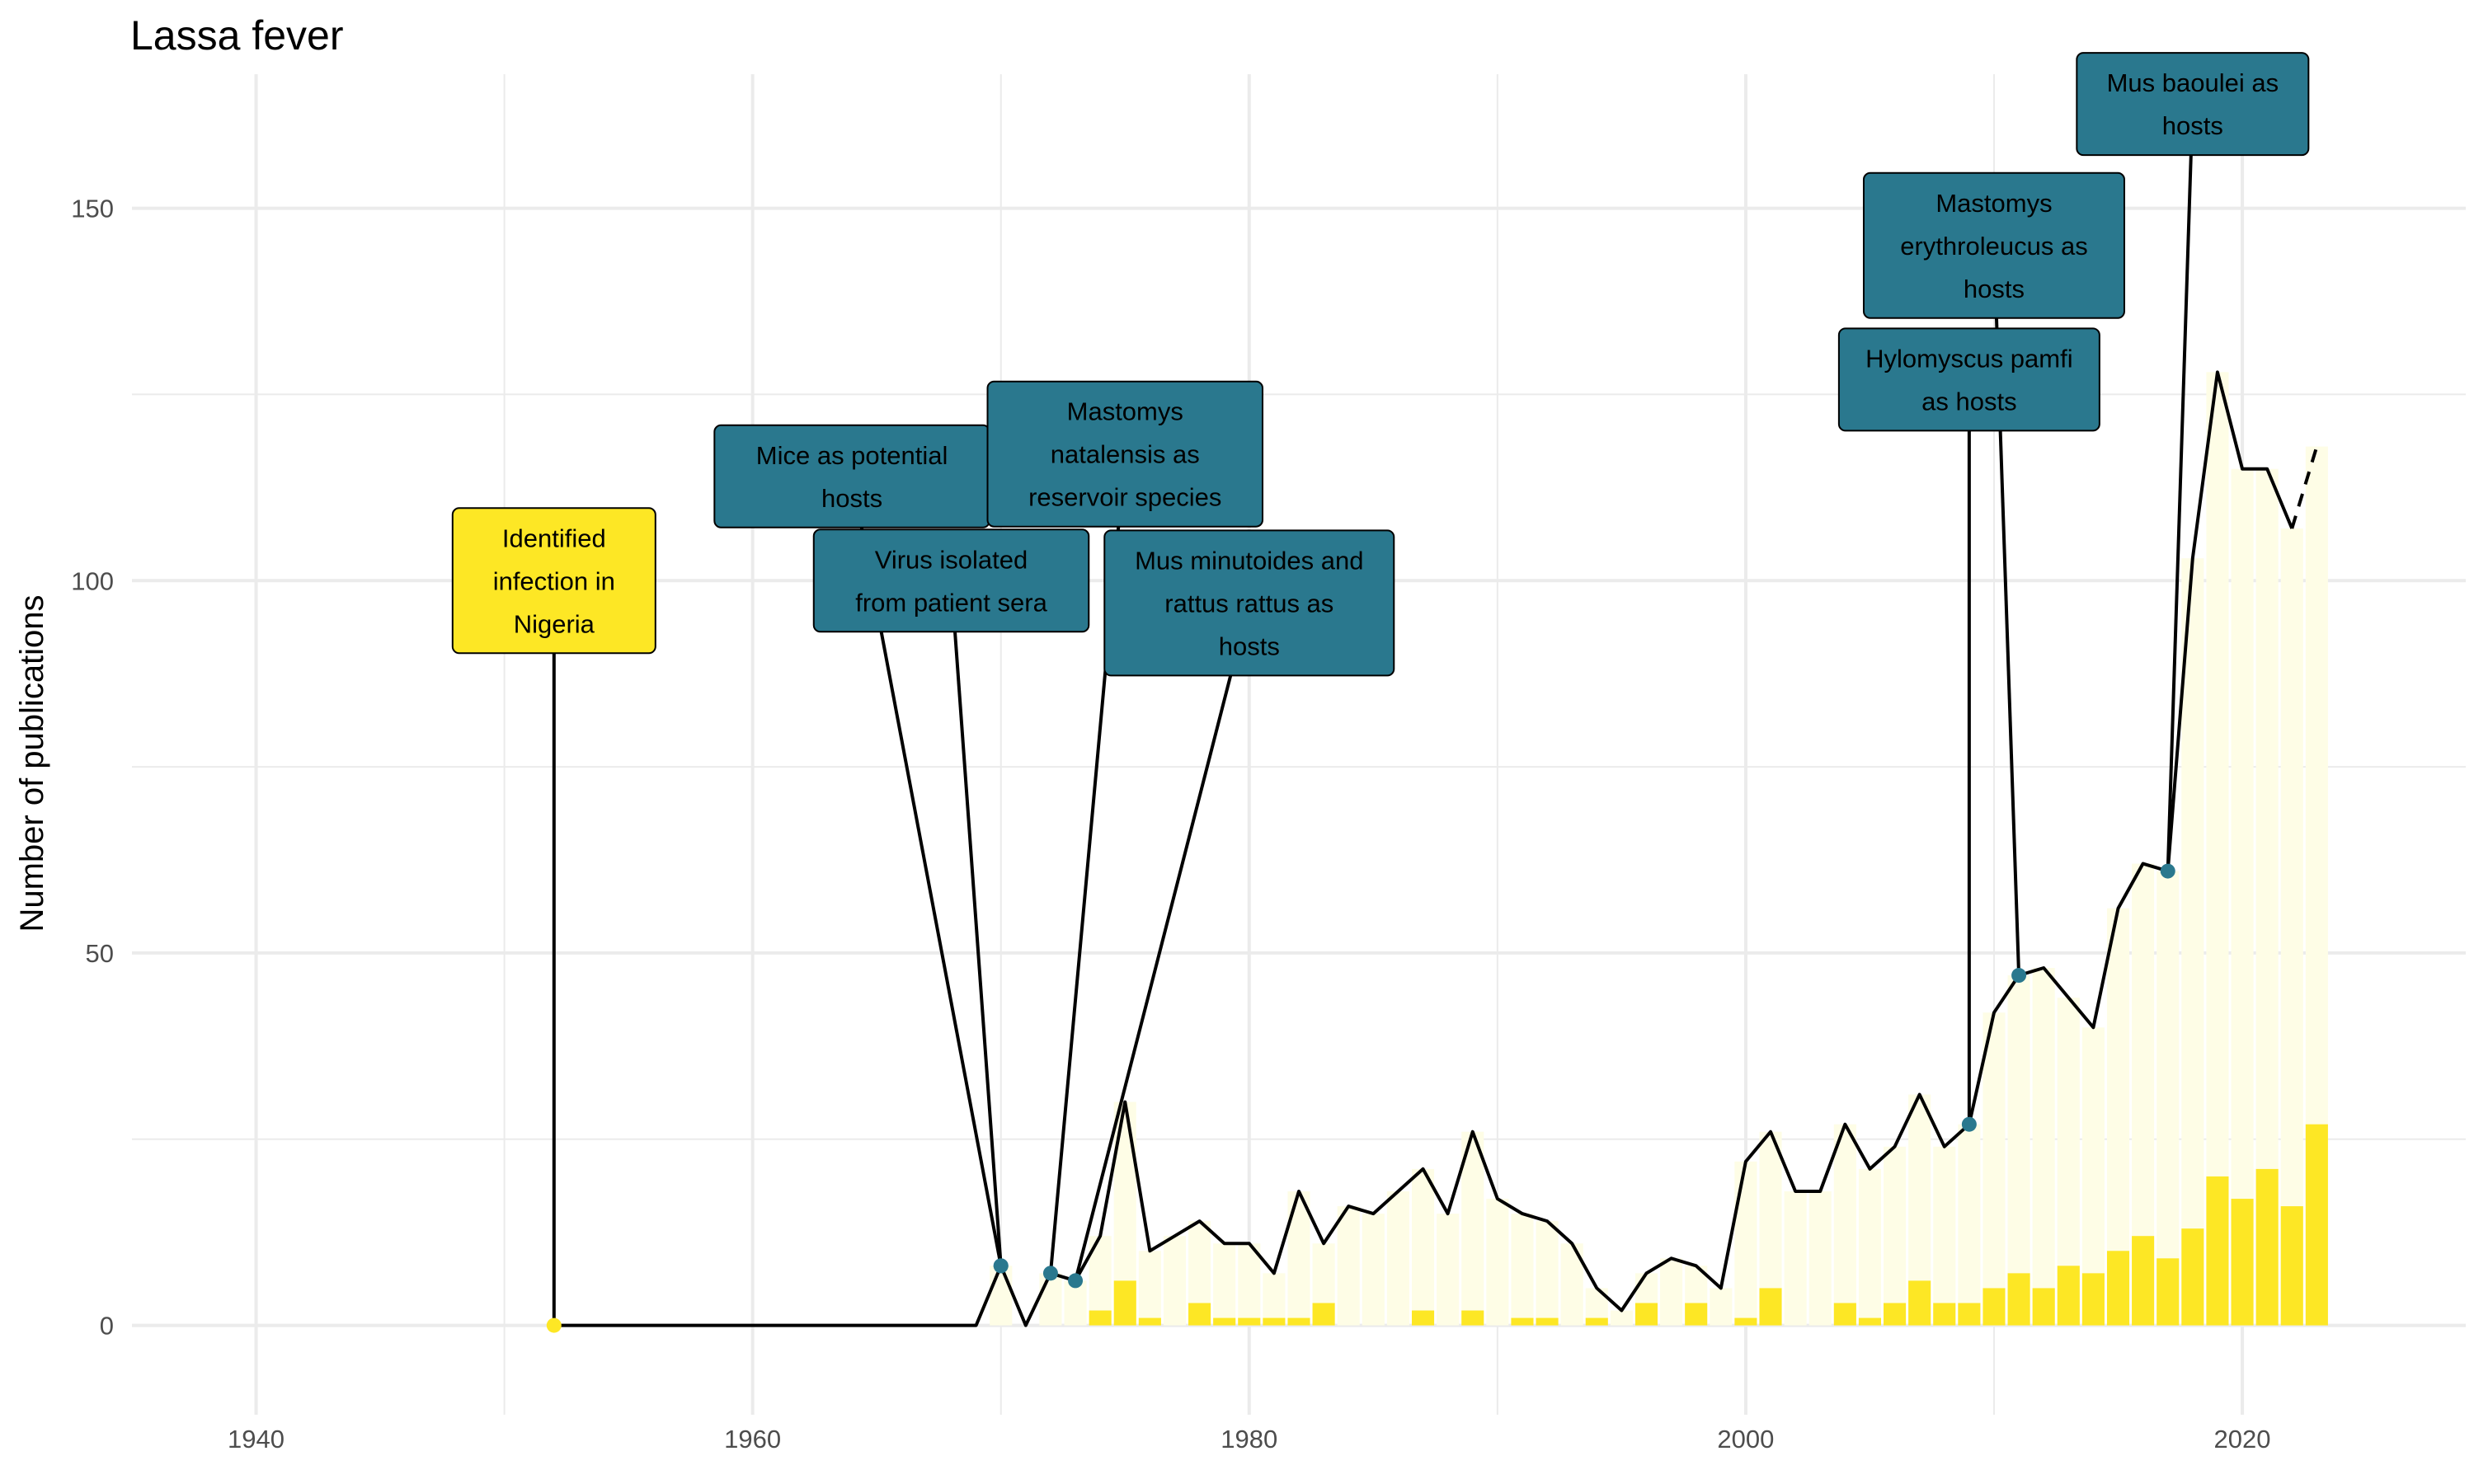 The height and width of the screenshot is (1484, 2474). What do you see at coordinates (2304, 487) in the screenshot?
I see `projected-line` at bounding box center [2304, 487].